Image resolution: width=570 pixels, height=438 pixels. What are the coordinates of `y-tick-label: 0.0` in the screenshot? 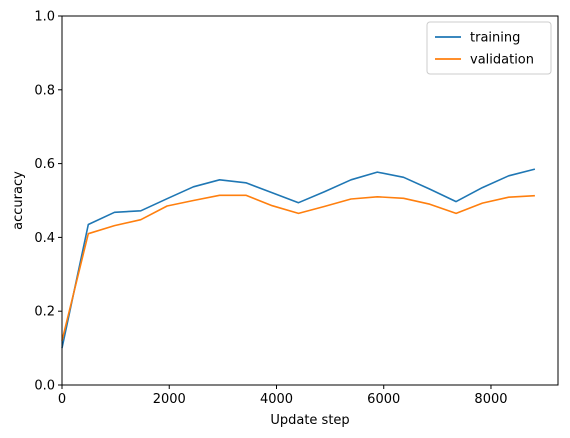 It's located at (44, 386).